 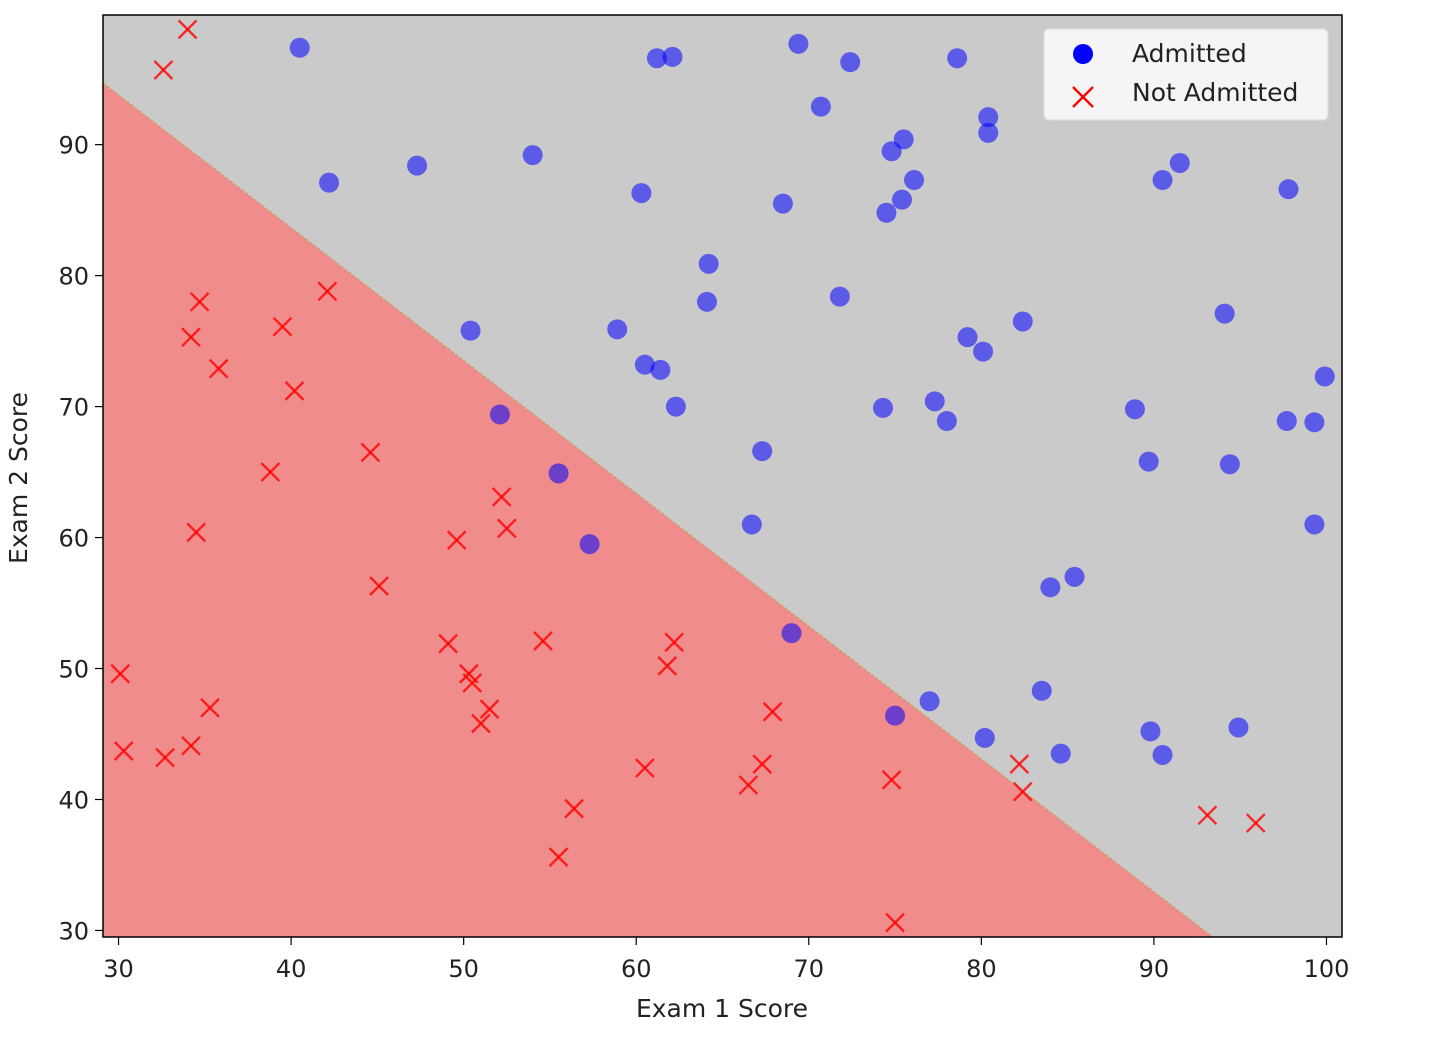 What do you see at coordinates (118, 969) in the screenshot?
I see `x-tick-label: 30` at bounding box center [118, 969].